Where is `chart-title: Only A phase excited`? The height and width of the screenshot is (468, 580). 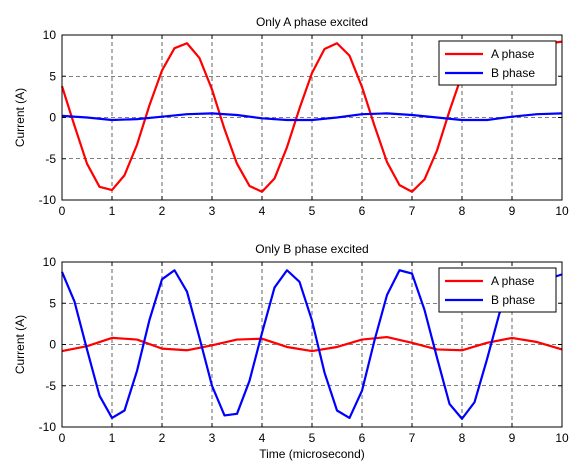 chart-title: Only A phase excited is located at coordinates (312, 22).